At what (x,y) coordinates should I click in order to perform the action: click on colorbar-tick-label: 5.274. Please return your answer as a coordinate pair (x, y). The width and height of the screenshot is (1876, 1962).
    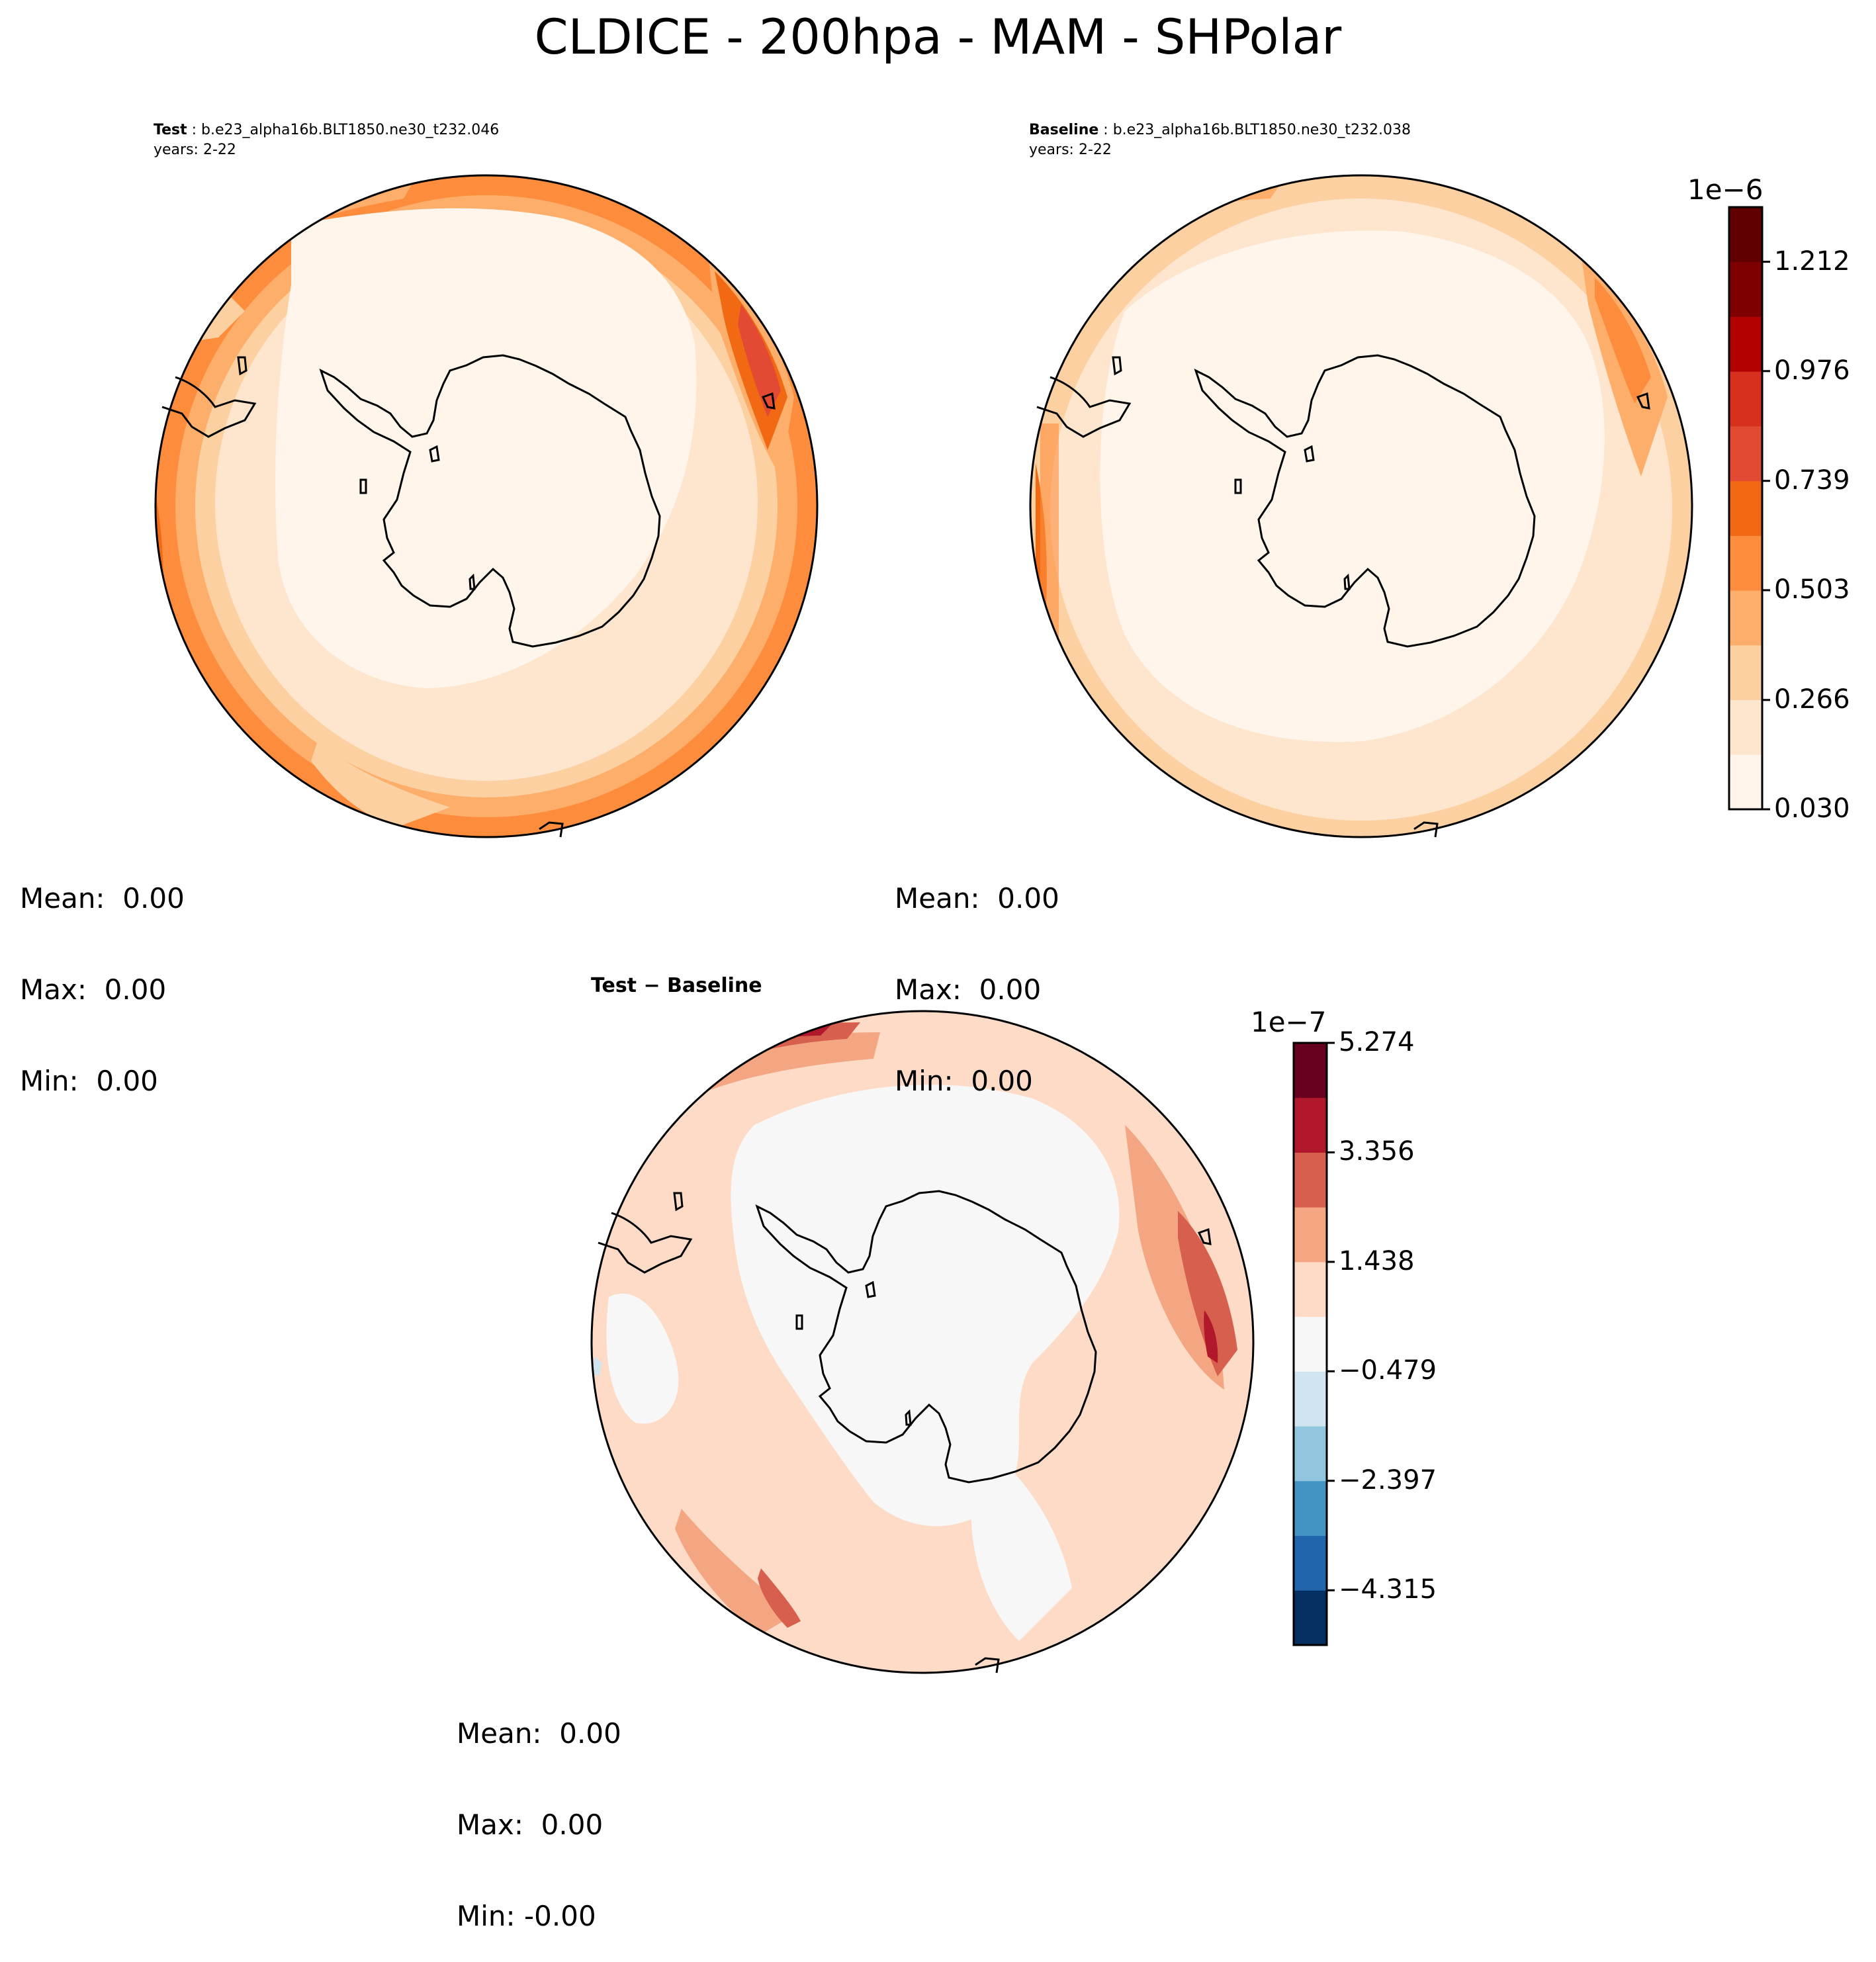
    Looking at the image, I should click on (1377, 1042).